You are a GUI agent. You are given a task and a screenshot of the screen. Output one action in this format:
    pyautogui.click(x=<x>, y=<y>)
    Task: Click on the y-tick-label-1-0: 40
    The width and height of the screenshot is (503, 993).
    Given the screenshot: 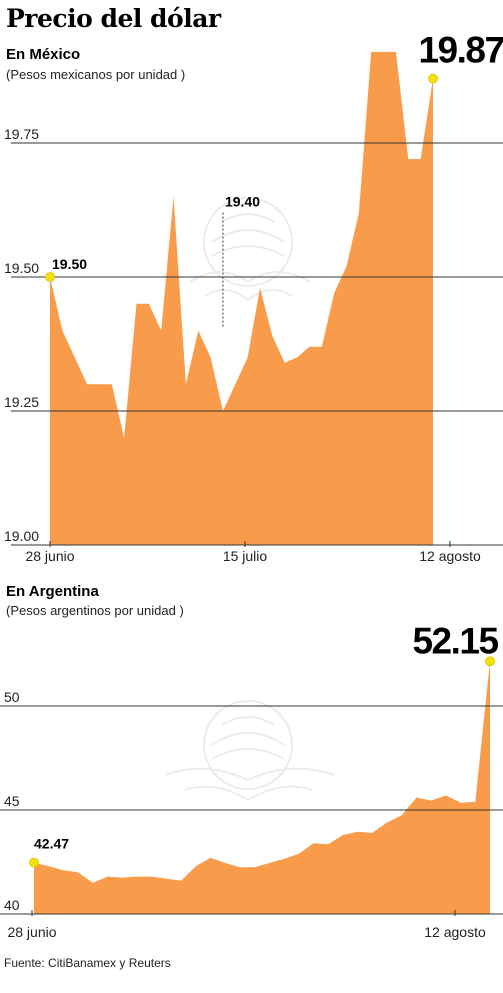 What is the action you would take?
    pyautogui.click(x=12, y=905)
    